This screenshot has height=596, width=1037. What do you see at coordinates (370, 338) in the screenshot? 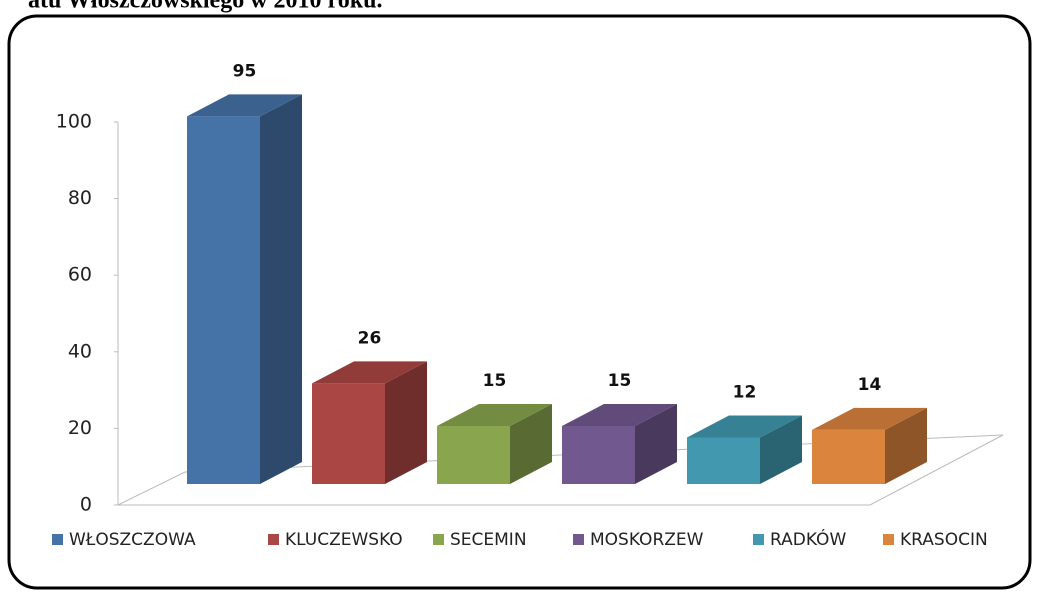
I see `value-label: 26` at bounding box center [370, 338].